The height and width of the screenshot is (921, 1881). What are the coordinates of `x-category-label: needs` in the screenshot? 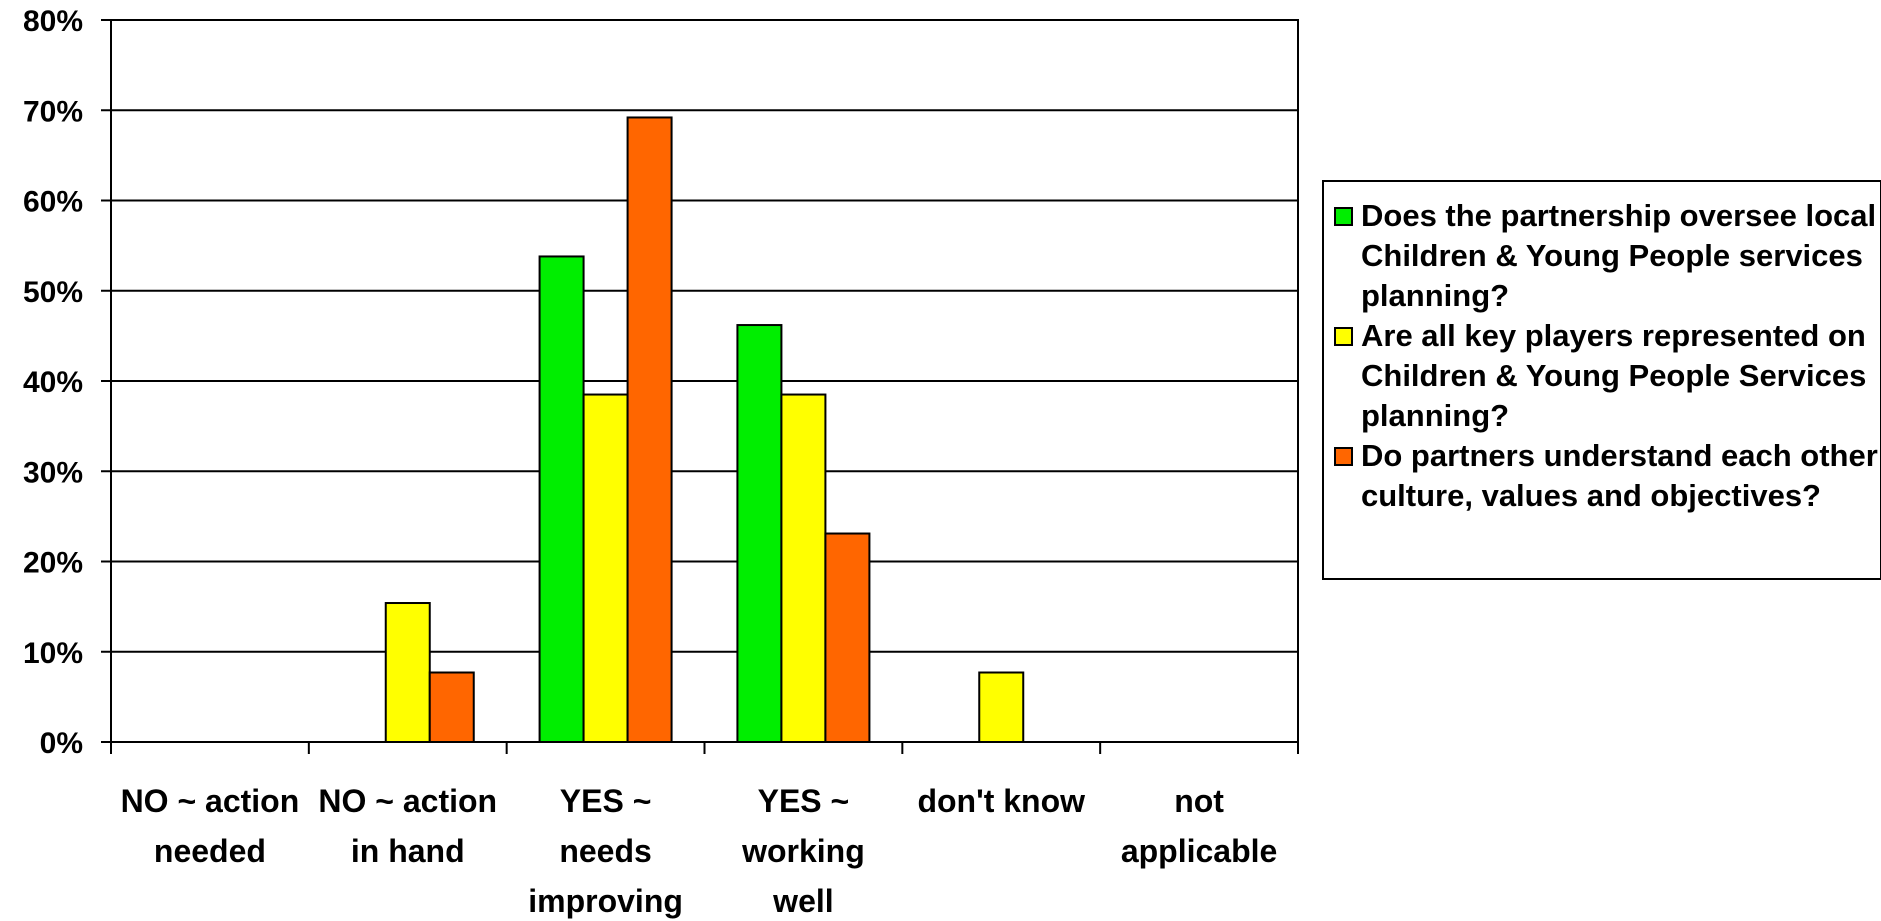 It's located at (605, 851).